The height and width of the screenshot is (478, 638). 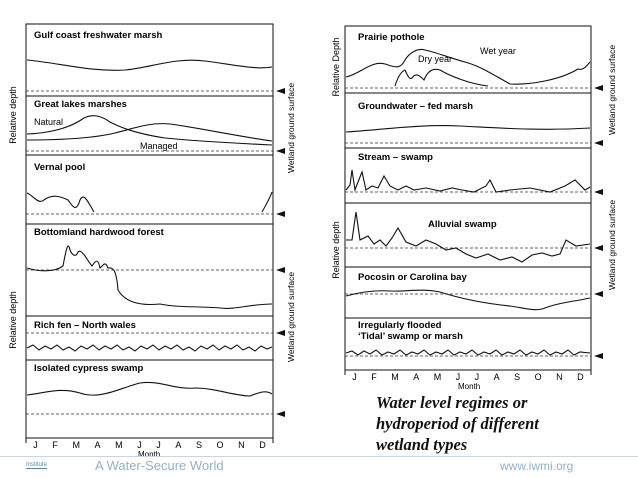 What do you see at coordinates (452, 402) in the screenshot?
I see `caption-line-1: Water level regimes or` at bounding box center [452, 402].